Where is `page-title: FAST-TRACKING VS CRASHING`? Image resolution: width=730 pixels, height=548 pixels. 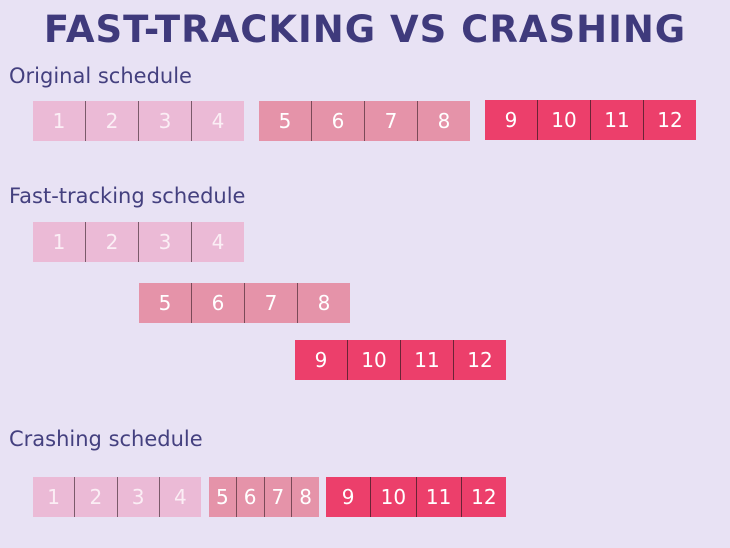
page-title: FAST-TRACKING VS CRASHING is located at coordinates (365, 29).